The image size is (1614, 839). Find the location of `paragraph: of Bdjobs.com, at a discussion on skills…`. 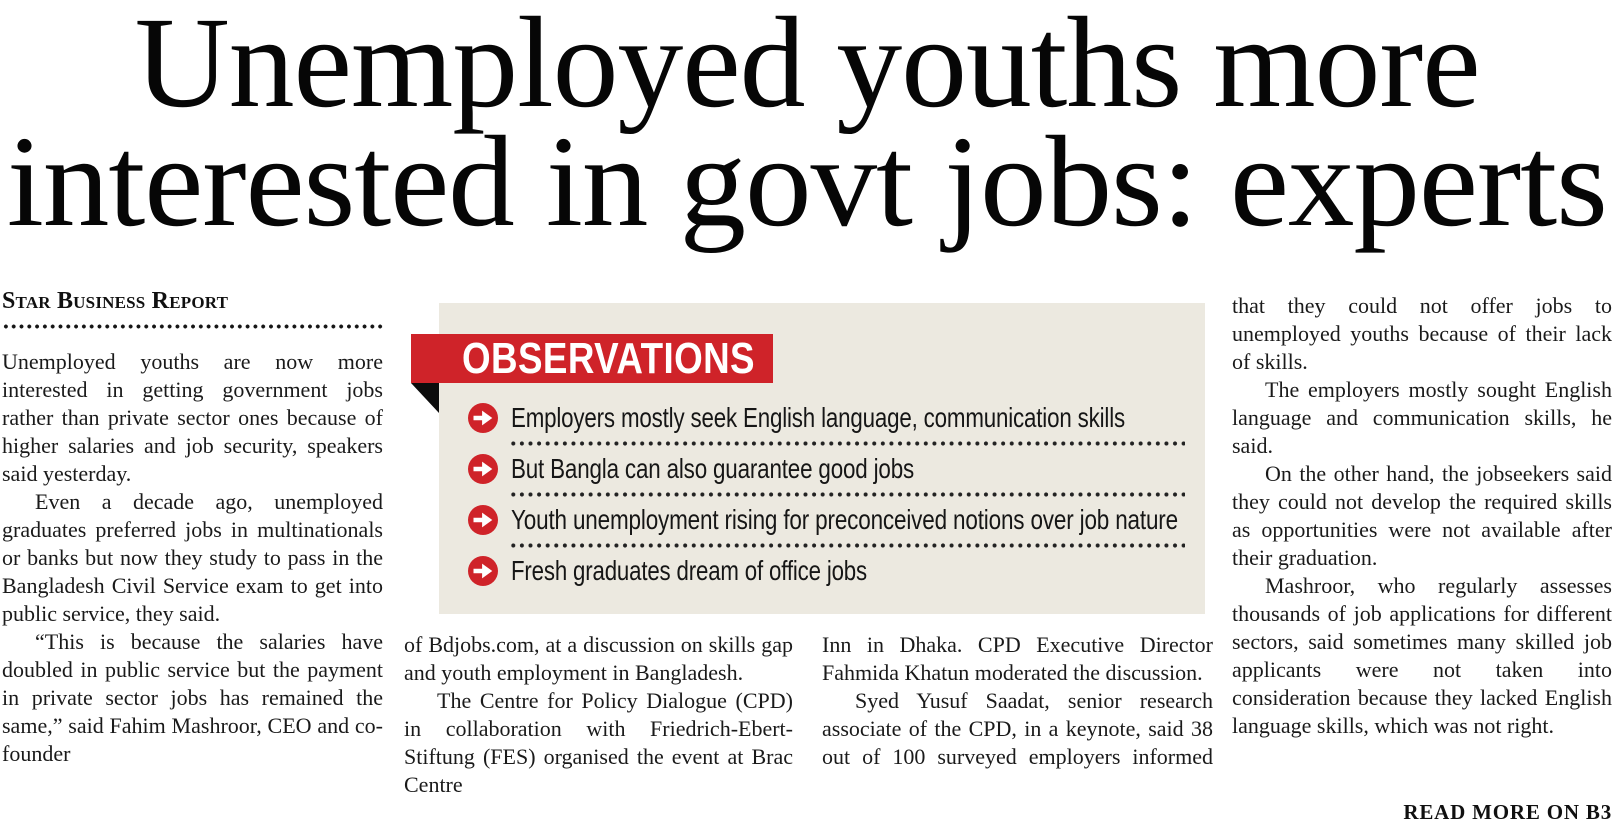

paragraph: of Bdjobs.com, at a discussion on skills… is located at coordinates (598, 658).